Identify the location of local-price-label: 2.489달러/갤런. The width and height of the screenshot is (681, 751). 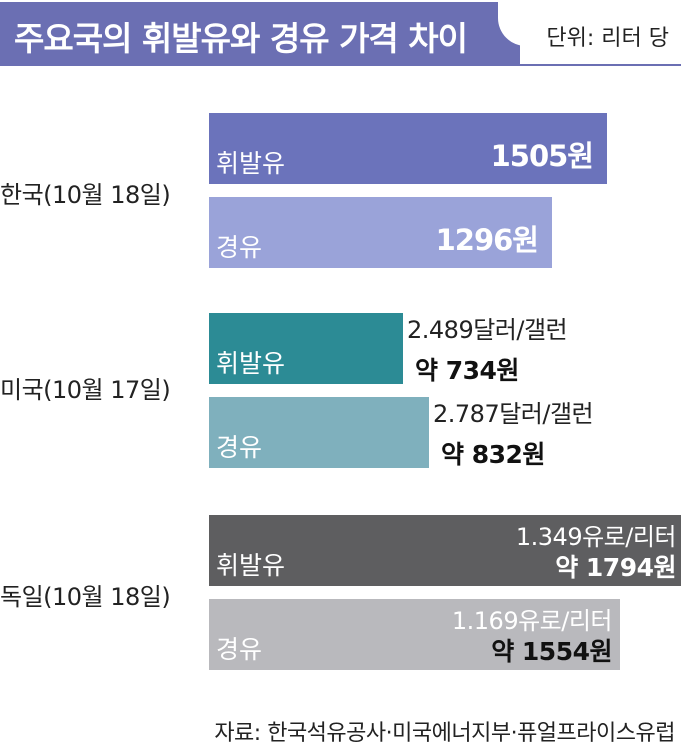
(487, 330).